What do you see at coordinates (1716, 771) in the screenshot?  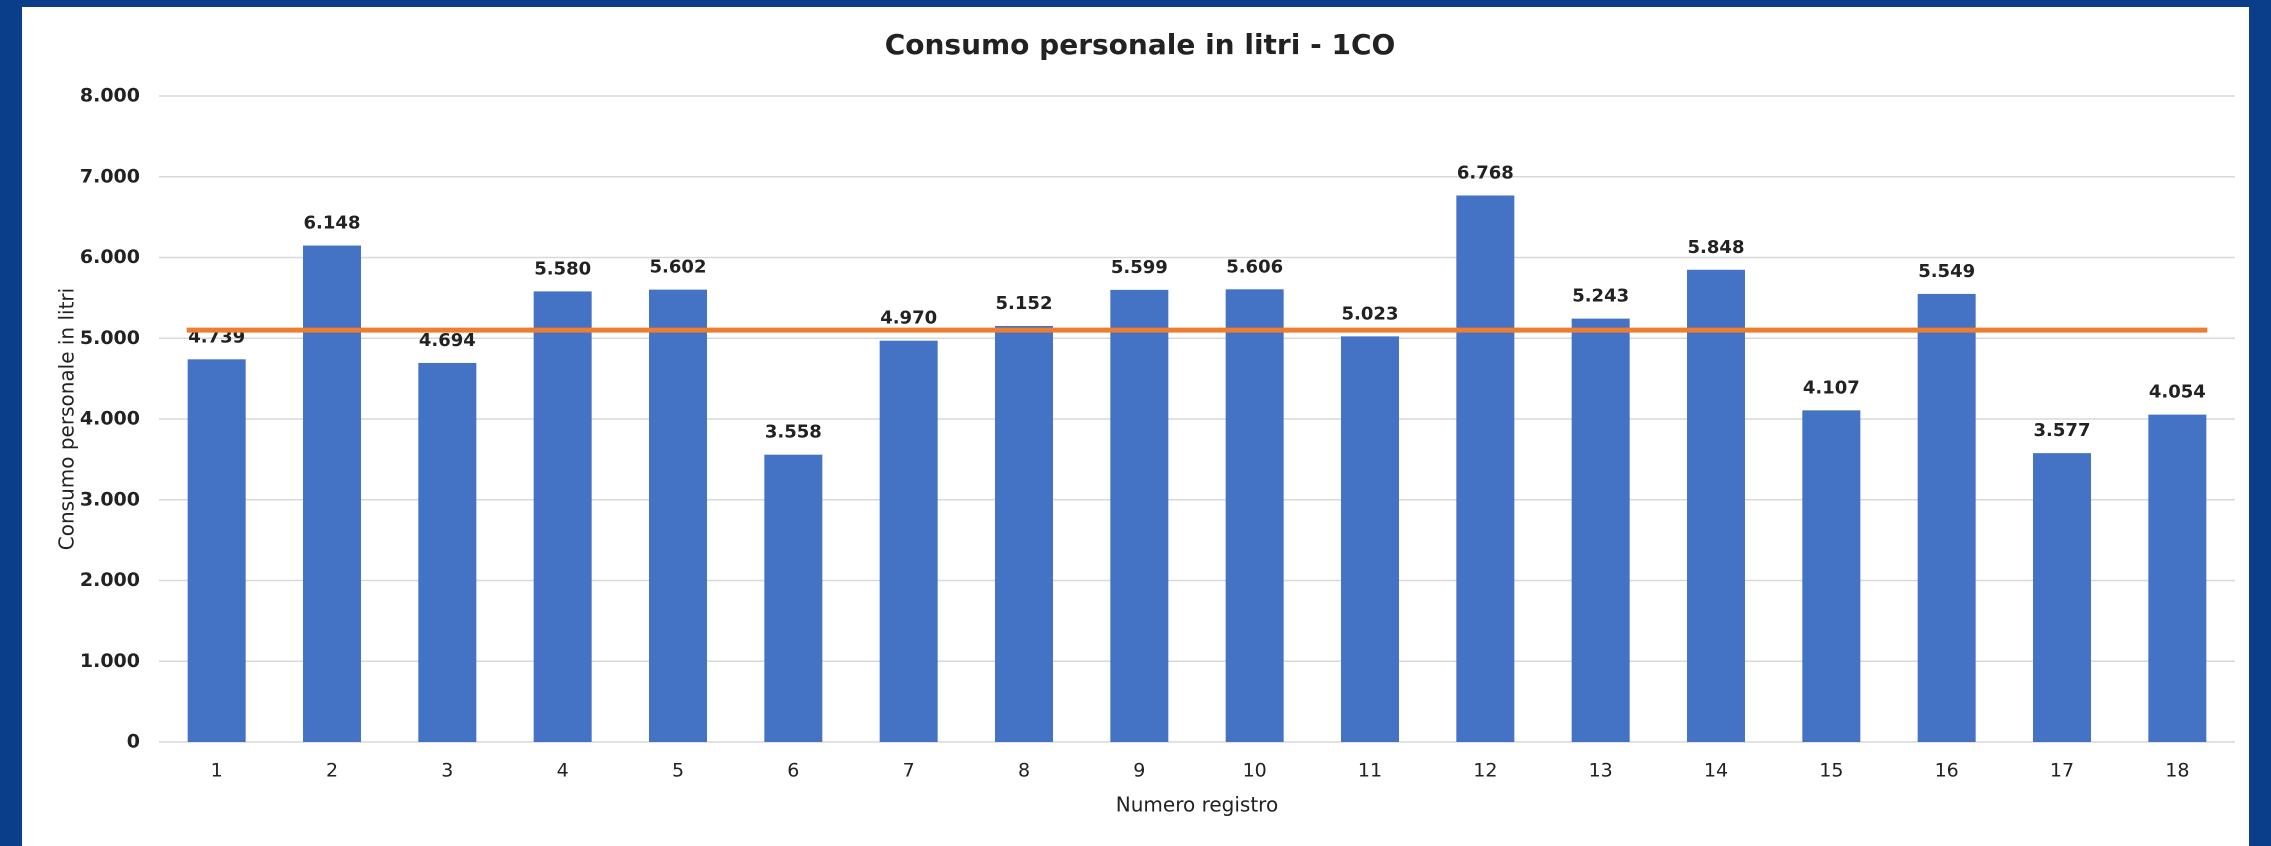 I see `x-tick-label: 14` at bounding box center [1716, 771].